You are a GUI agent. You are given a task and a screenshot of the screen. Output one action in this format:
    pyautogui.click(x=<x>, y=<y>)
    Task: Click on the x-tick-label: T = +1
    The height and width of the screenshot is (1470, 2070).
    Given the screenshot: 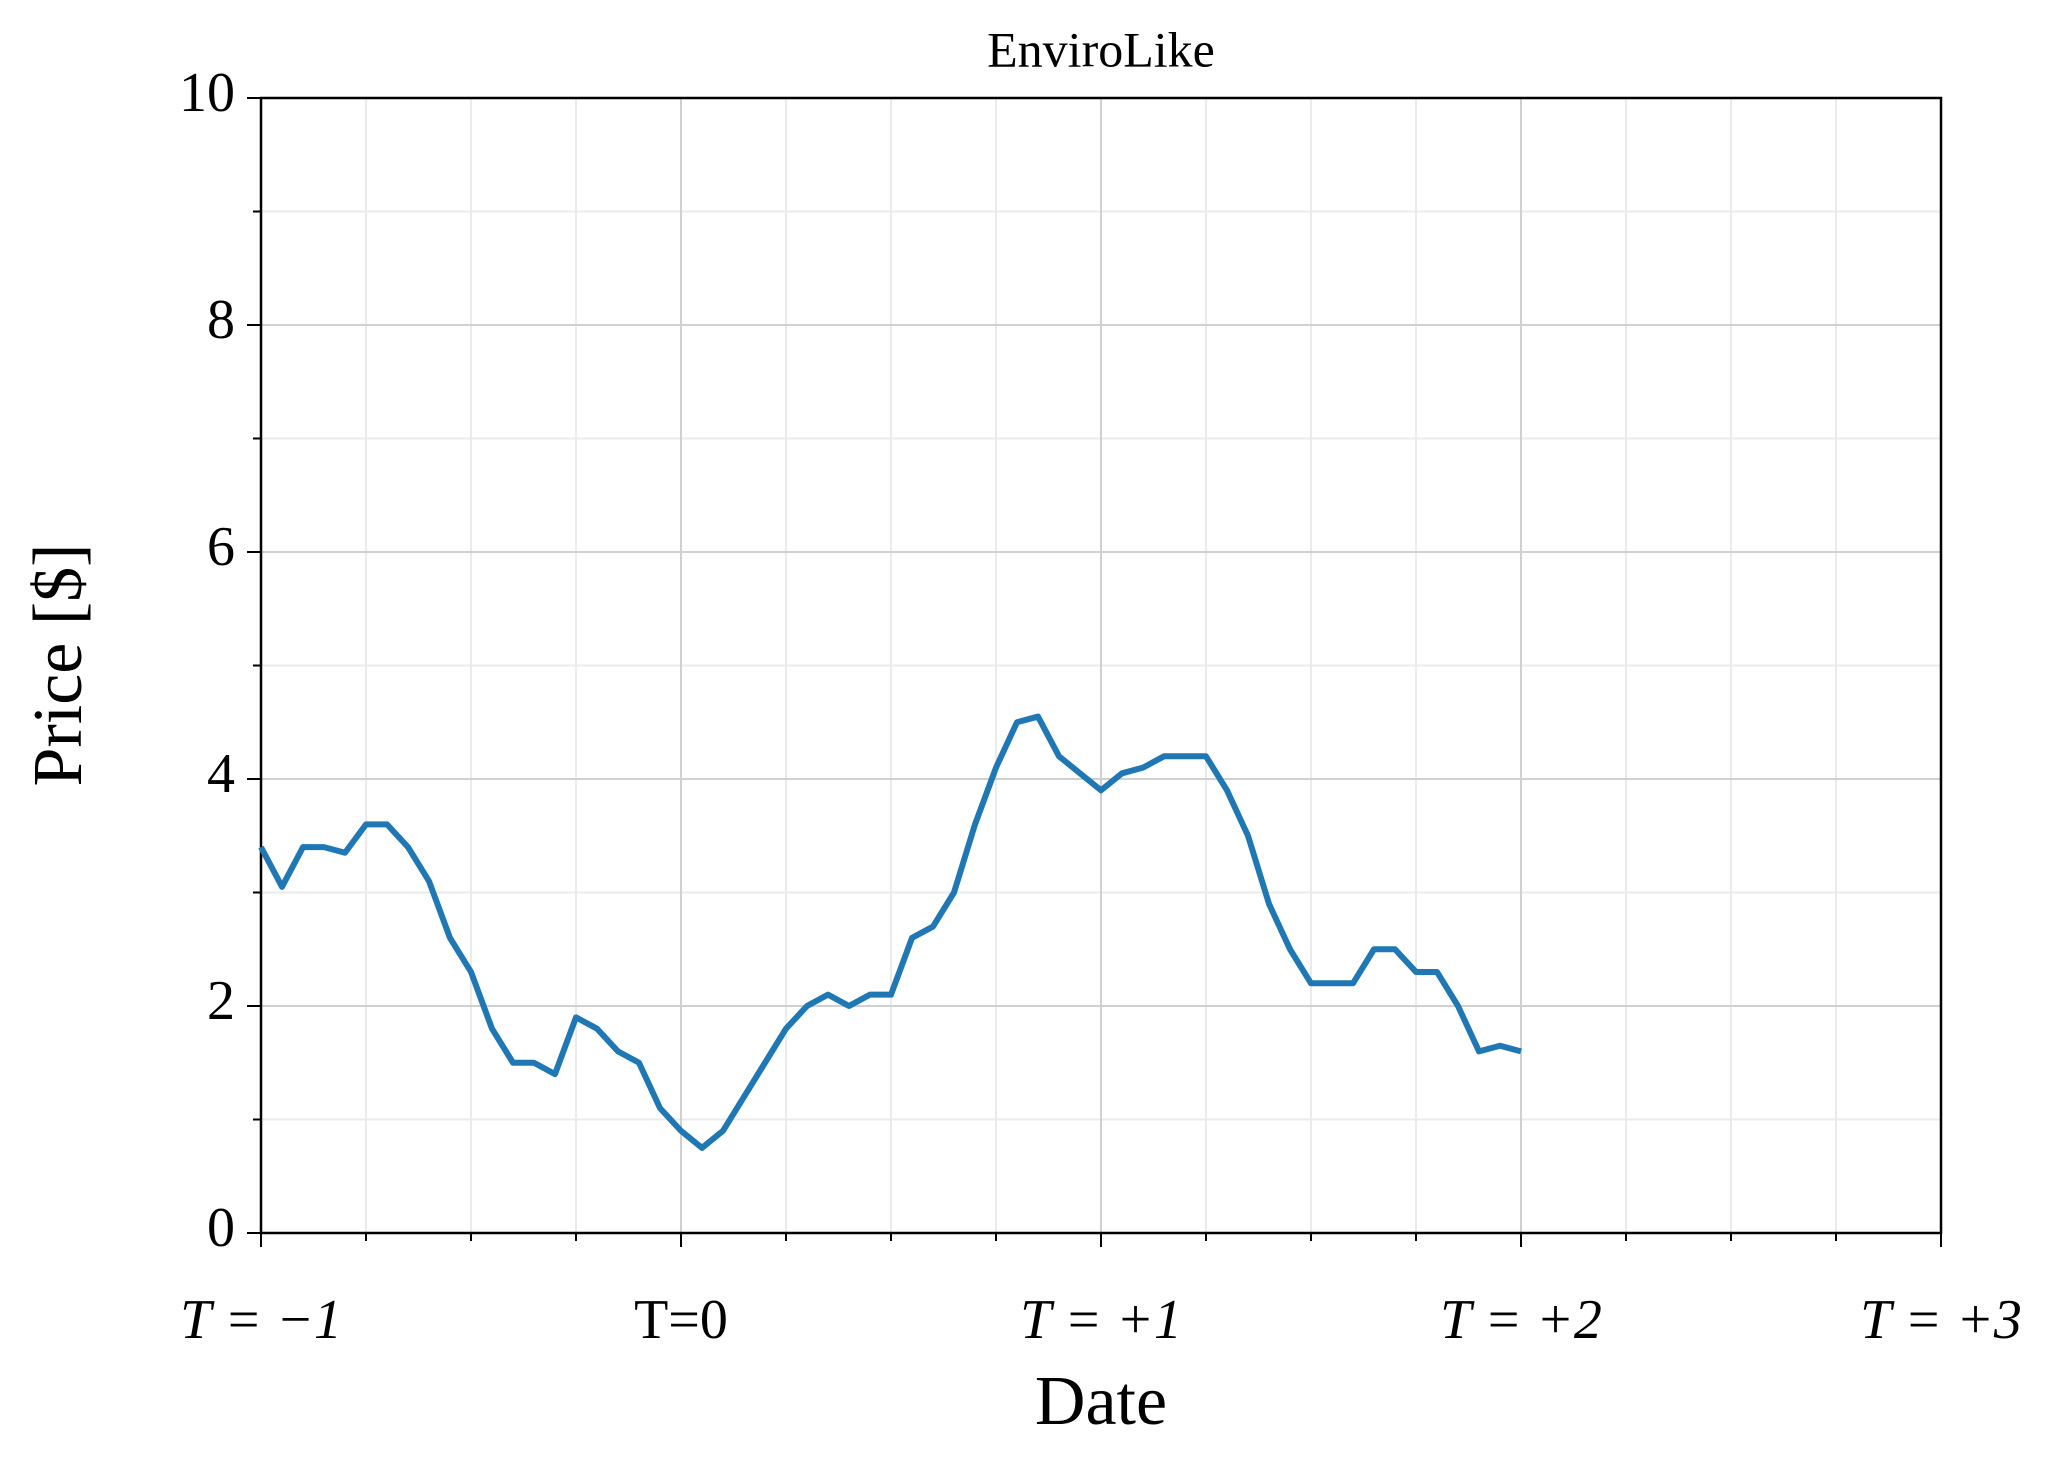 What is the action you would take?
    pyautogui.click(x=1101, y=1320)
    